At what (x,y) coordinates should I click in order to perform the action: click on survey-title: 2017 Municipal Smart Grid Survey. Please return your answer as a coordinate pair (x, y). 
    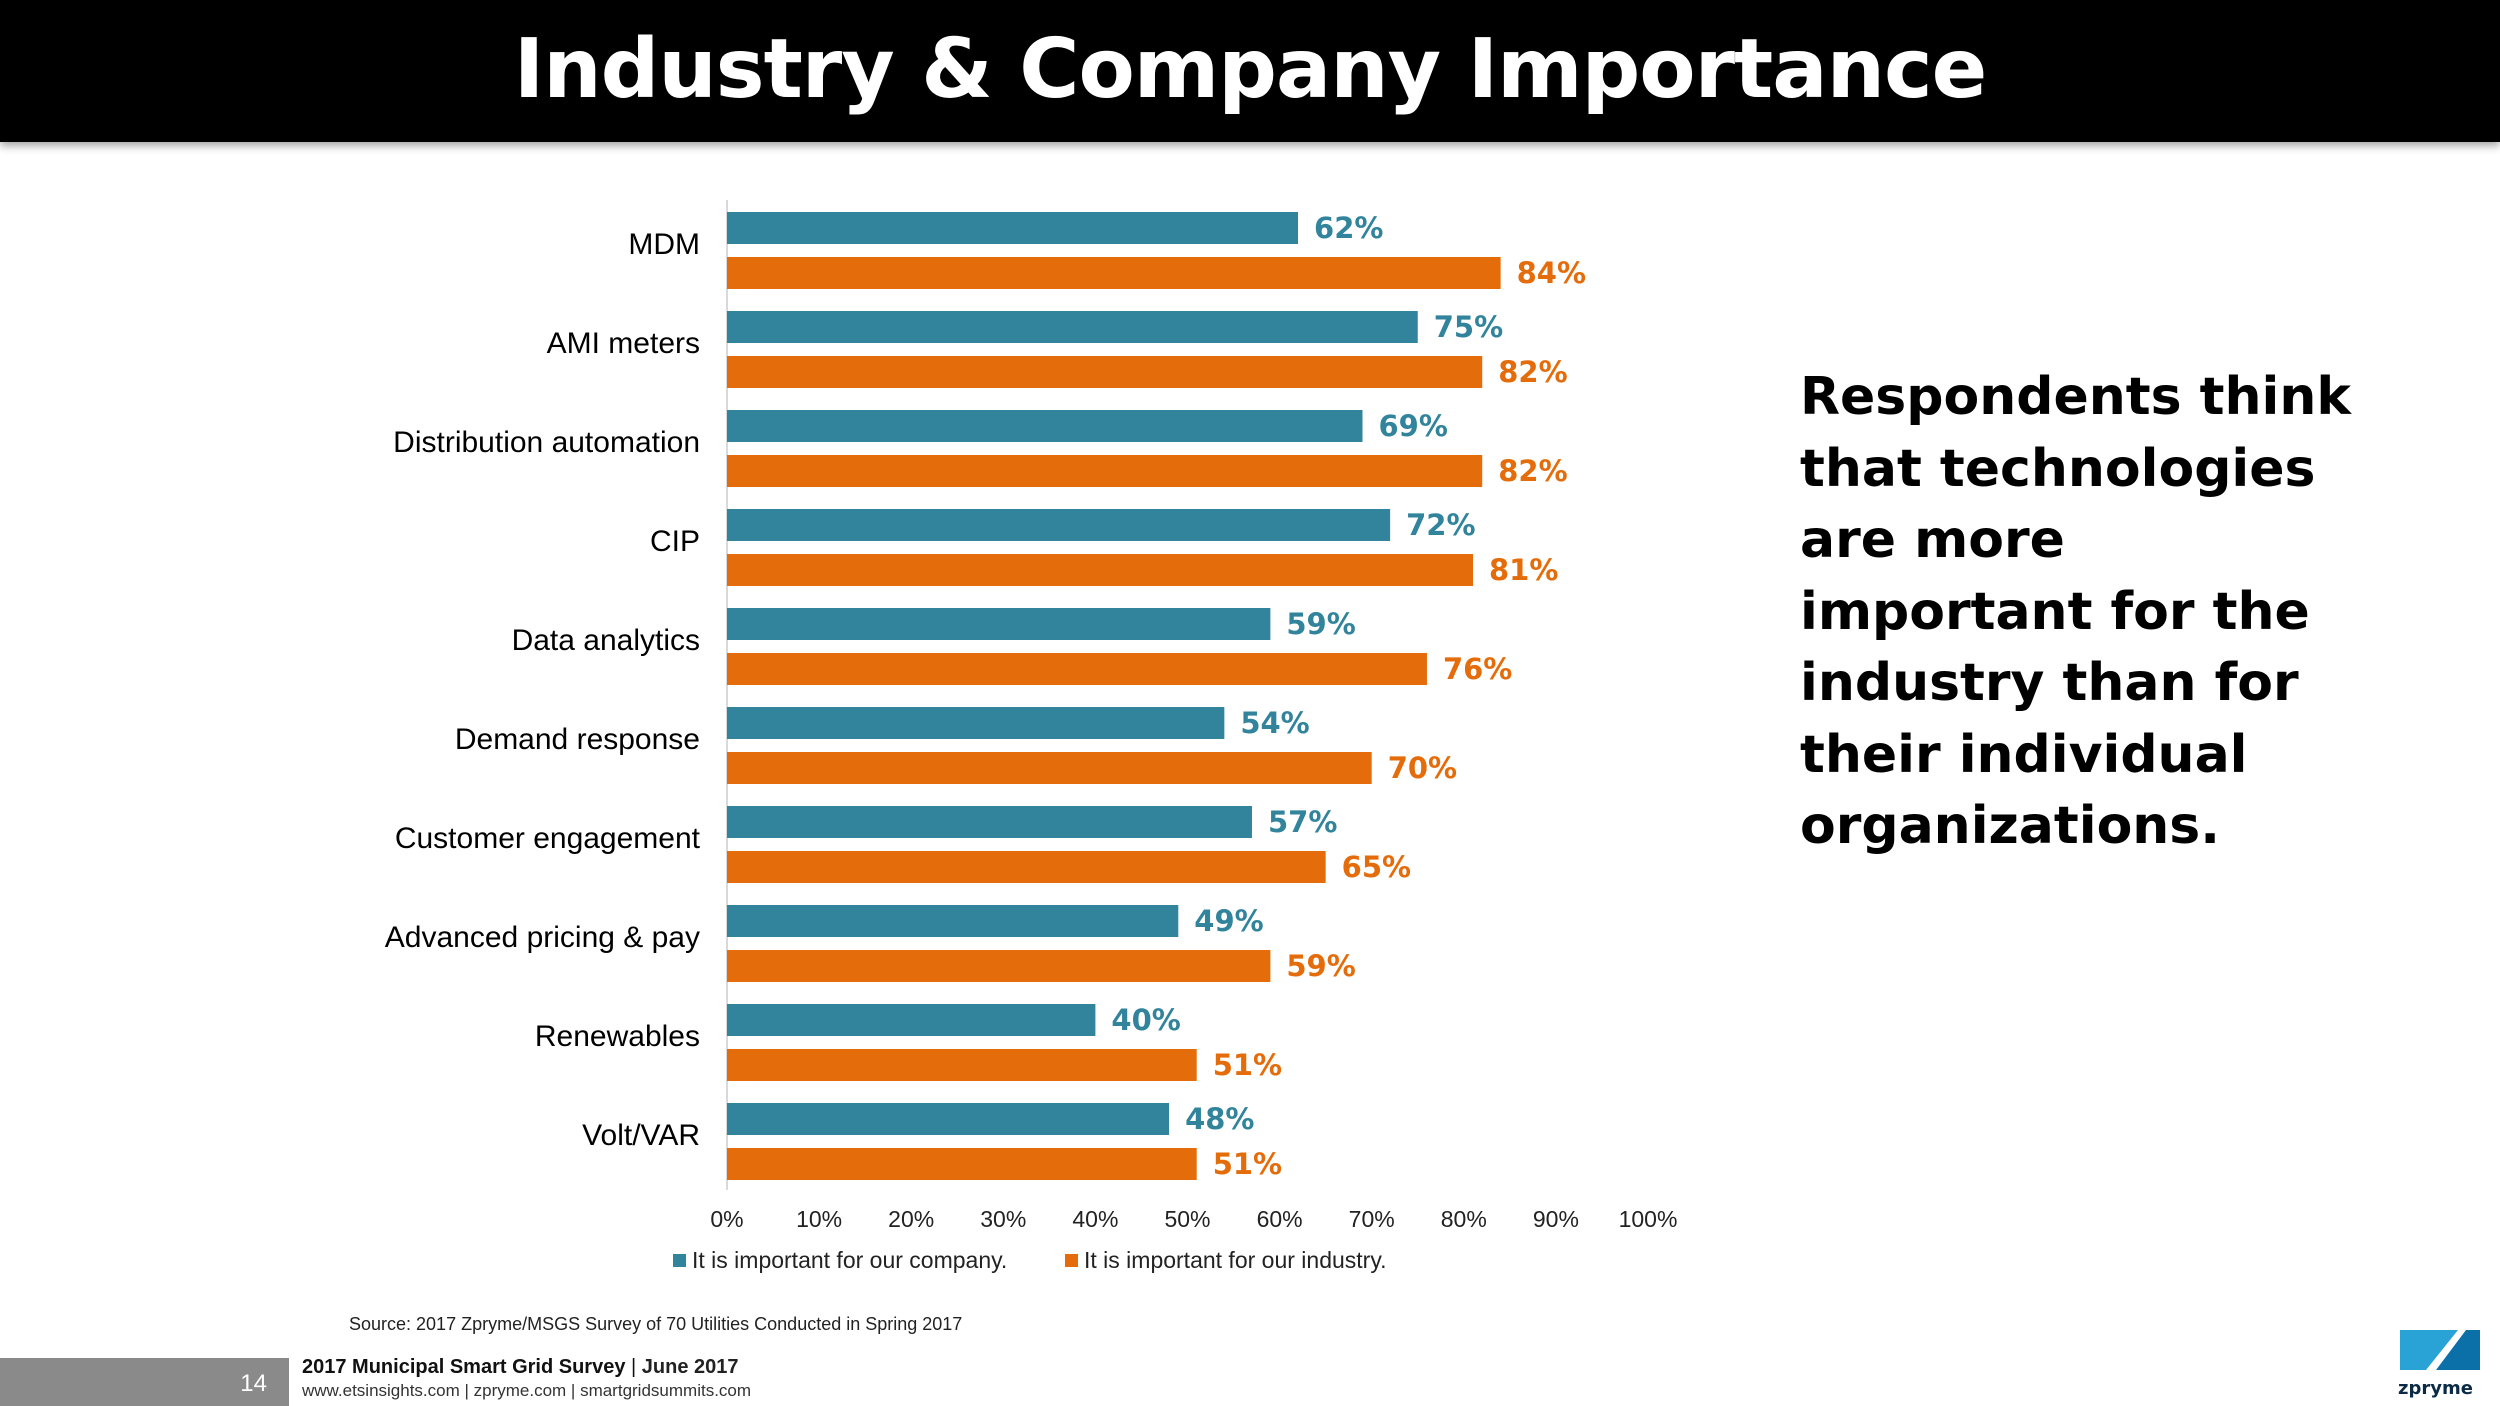
    Looking at the image, I should click on (464, 1367).